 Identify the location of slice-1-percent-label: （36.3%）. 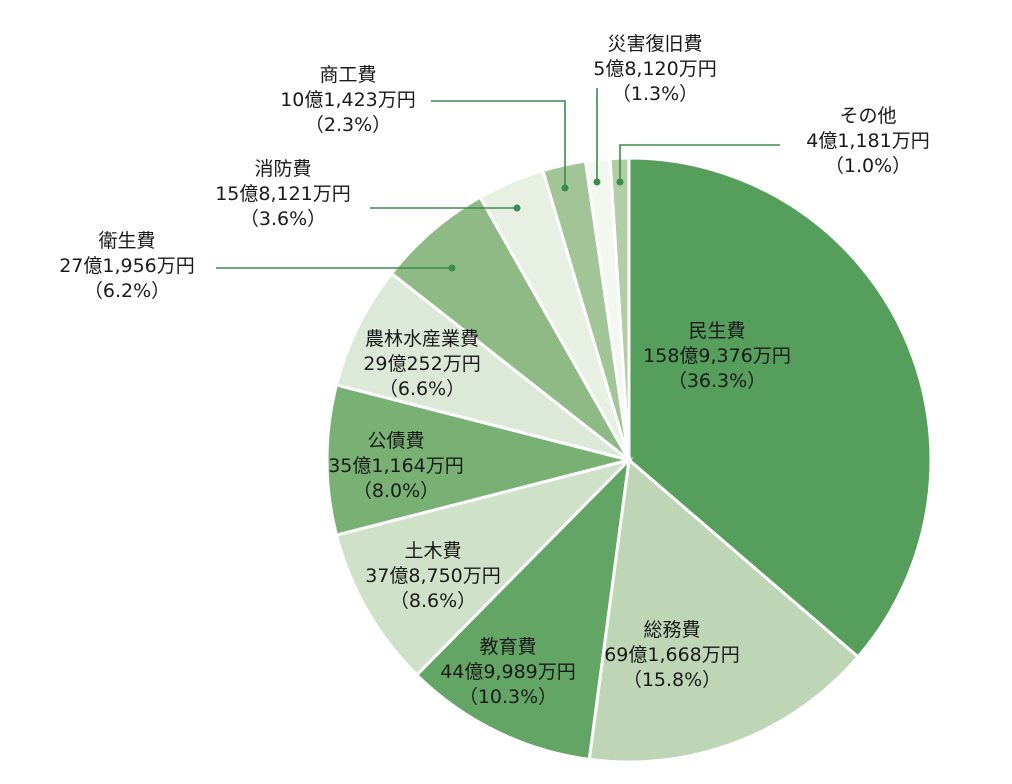
(717, 381).